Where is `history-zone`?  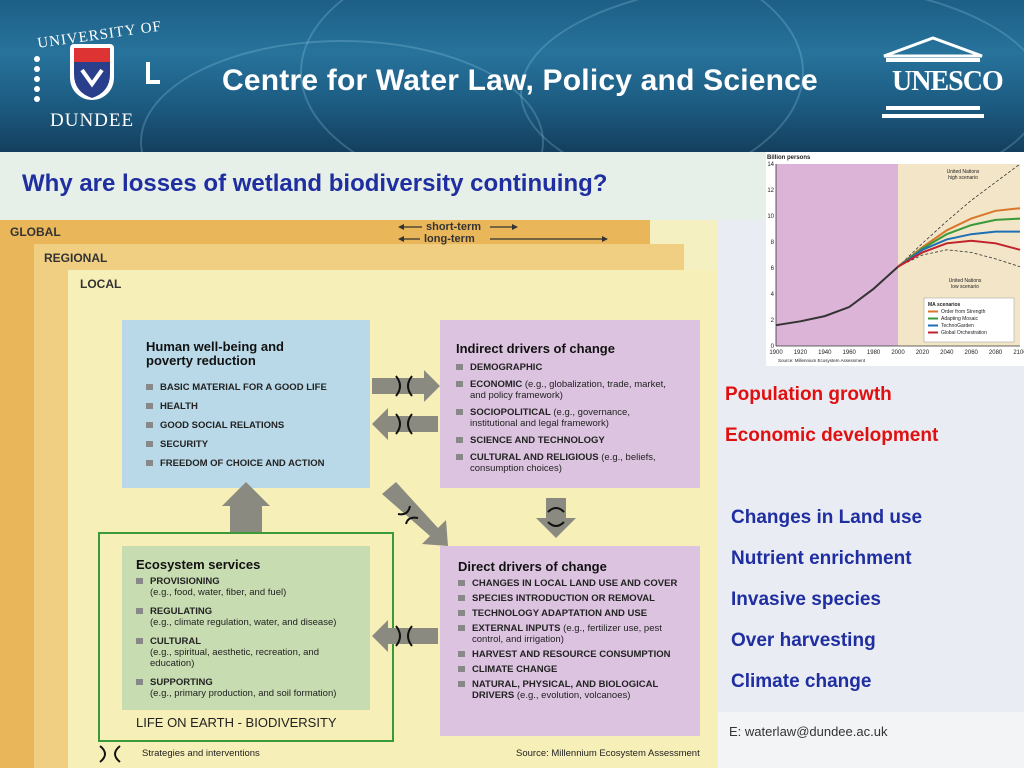 history-zone is located at coordinates (837, 255).